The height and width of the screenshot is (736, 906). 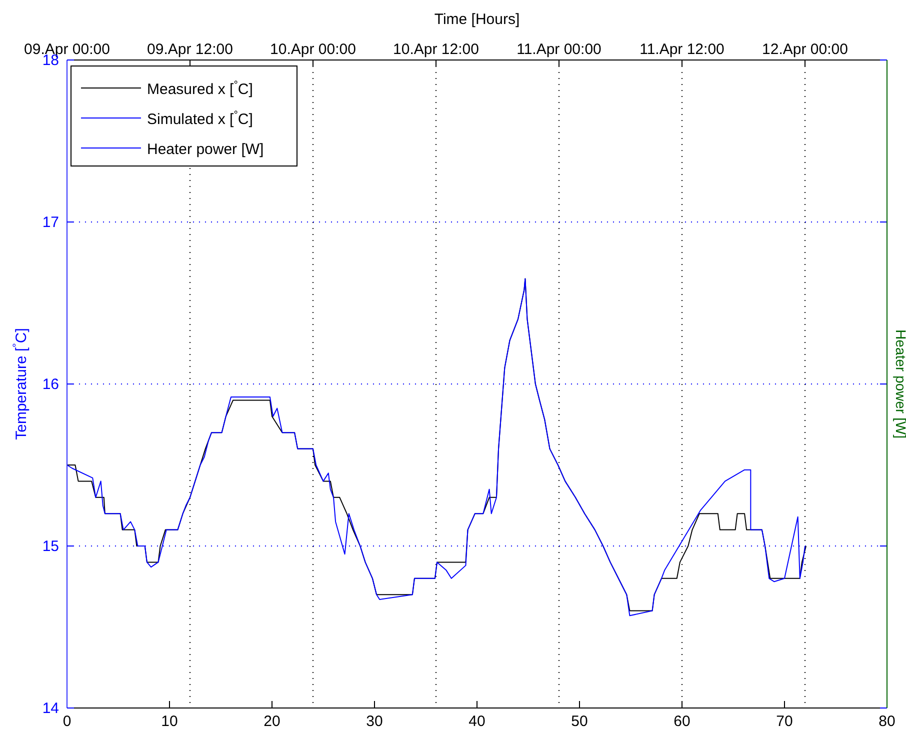 I want to click on x-tick-label: 70, so click(x=784, y=721).